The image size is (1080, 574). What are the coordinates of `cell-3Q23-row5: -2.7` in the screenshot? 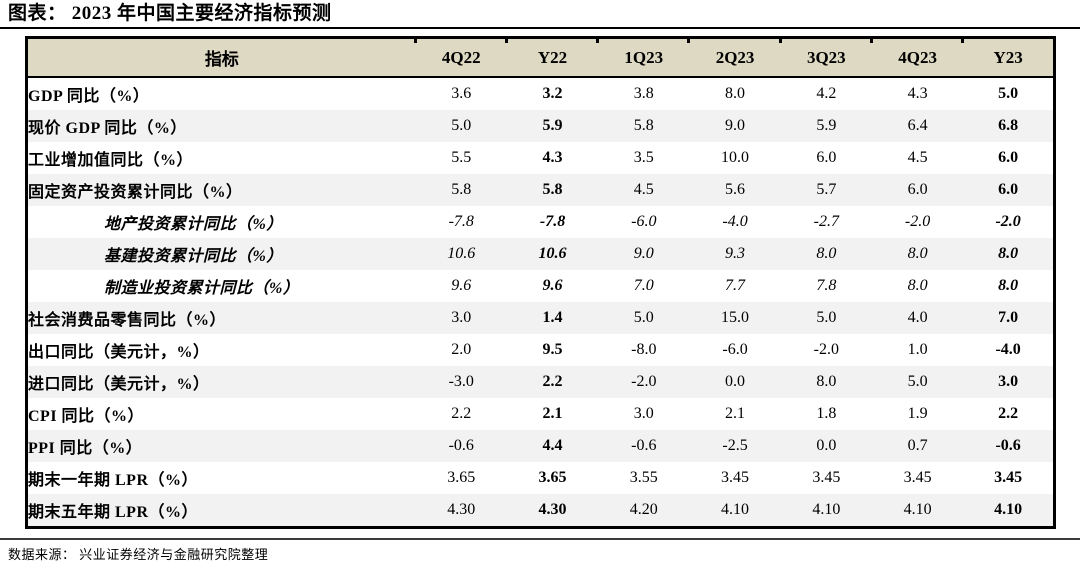 It's located at (826, 221).